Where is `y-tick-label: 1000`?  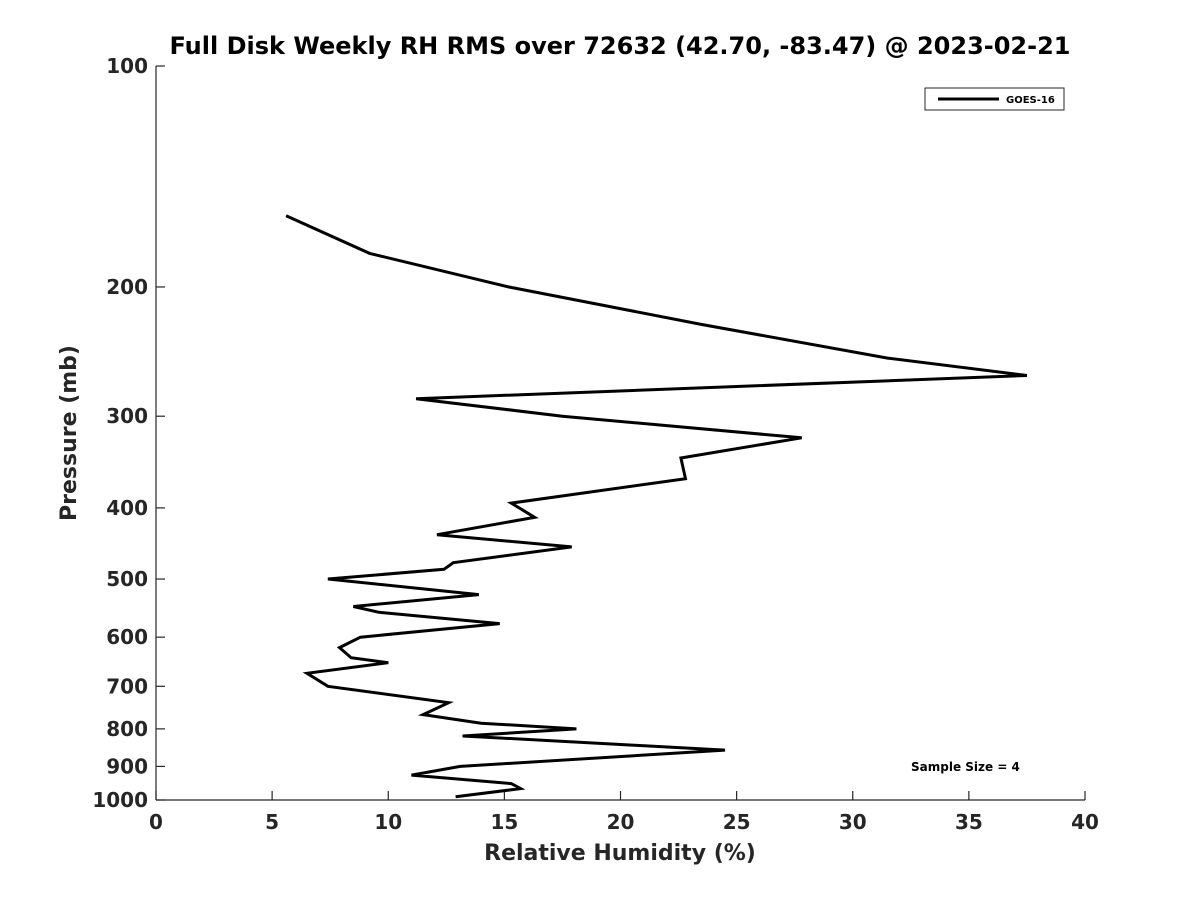 y-tick-label: 1000 is located at coordinates (120, 800).